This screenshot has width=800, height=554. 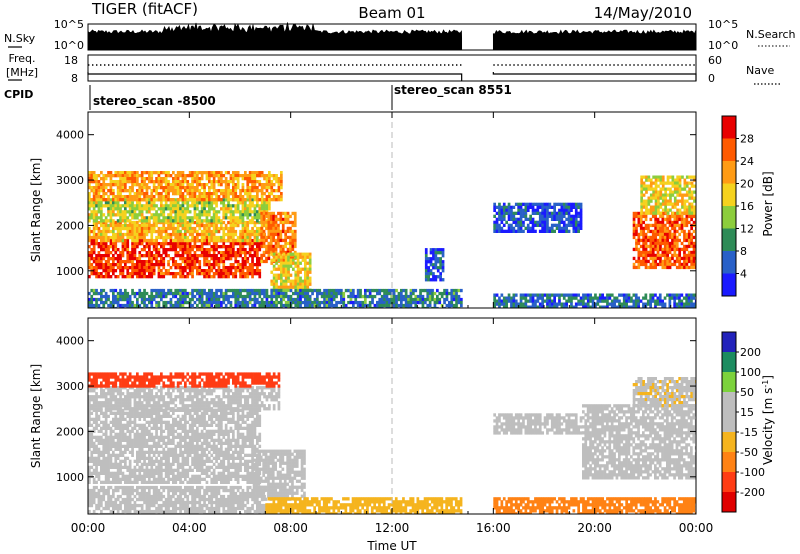 I want to click on nave-tick-top: 60, so click(x=715, y=60).